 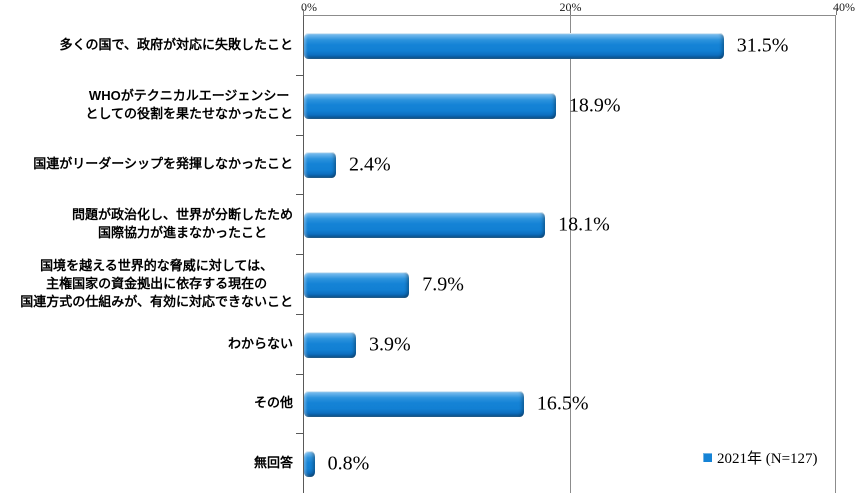 I want to click on legend-square-icon, so click(x=707, y=457).